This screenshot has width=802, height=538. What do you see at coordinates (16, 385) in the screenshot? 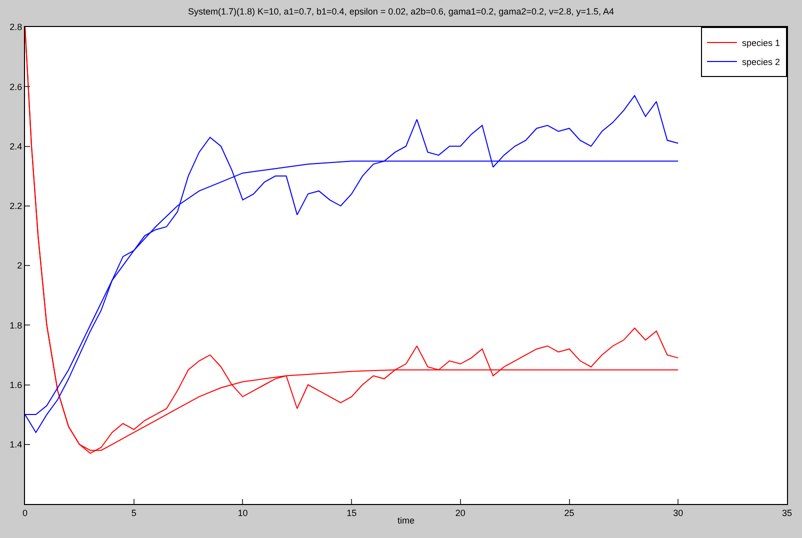
I see `y-tick-label: 1.6` at bounding box center [16, 385].